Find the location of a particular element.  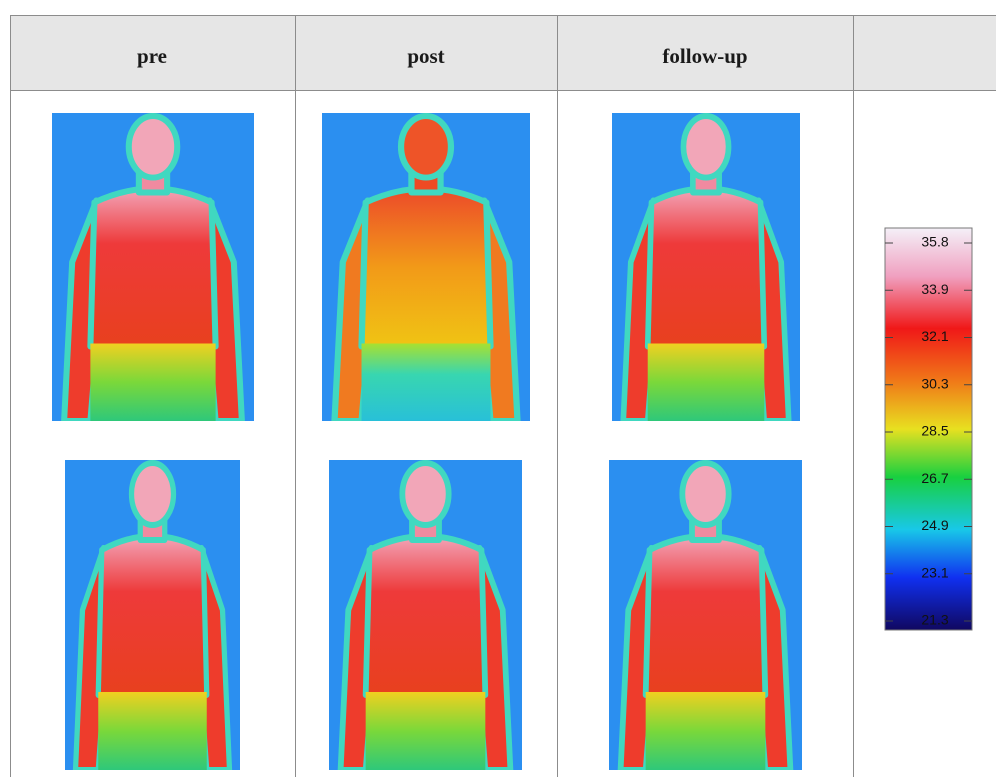

colorbar-label: 24.9 is located at coordinates (934, 525).